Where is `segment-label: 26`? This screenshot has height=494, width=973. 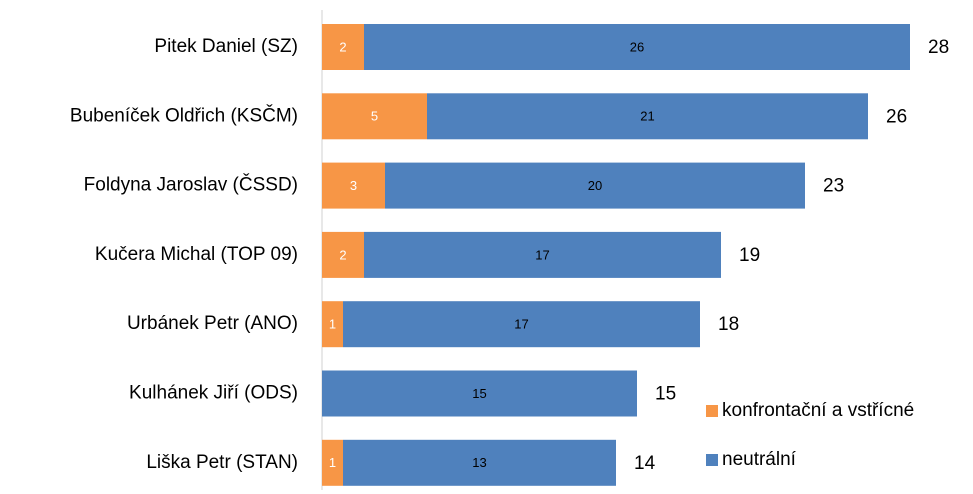 segment-label: 26 is located at coordinates (637, 46).